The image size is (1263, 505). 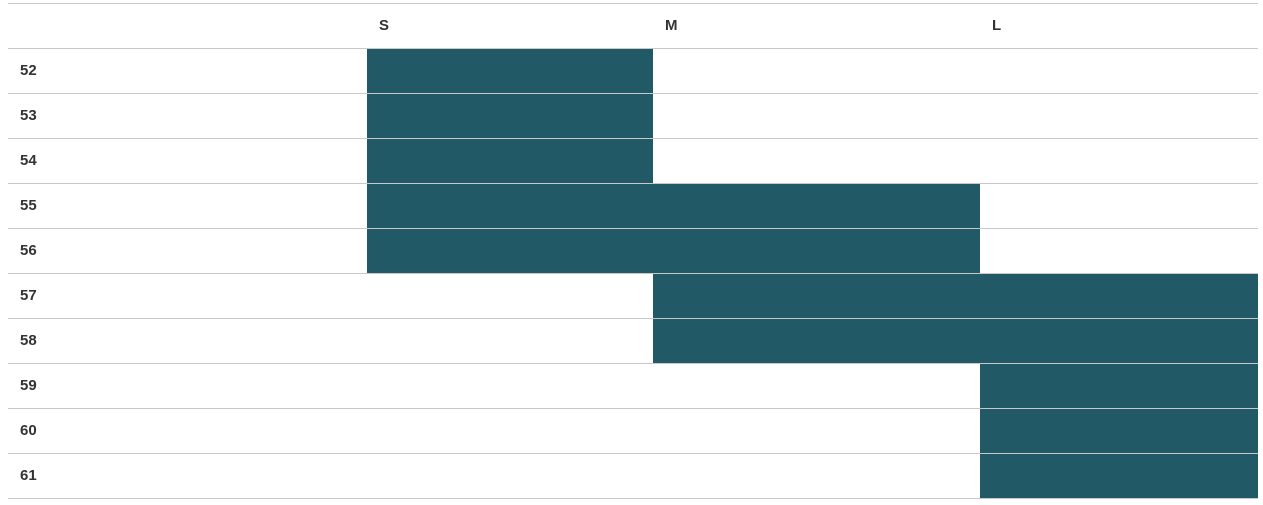 What do you see at coordinates (384, 25) in the screenshot?
I see `column-header: S` at bounding box center [384, 25].